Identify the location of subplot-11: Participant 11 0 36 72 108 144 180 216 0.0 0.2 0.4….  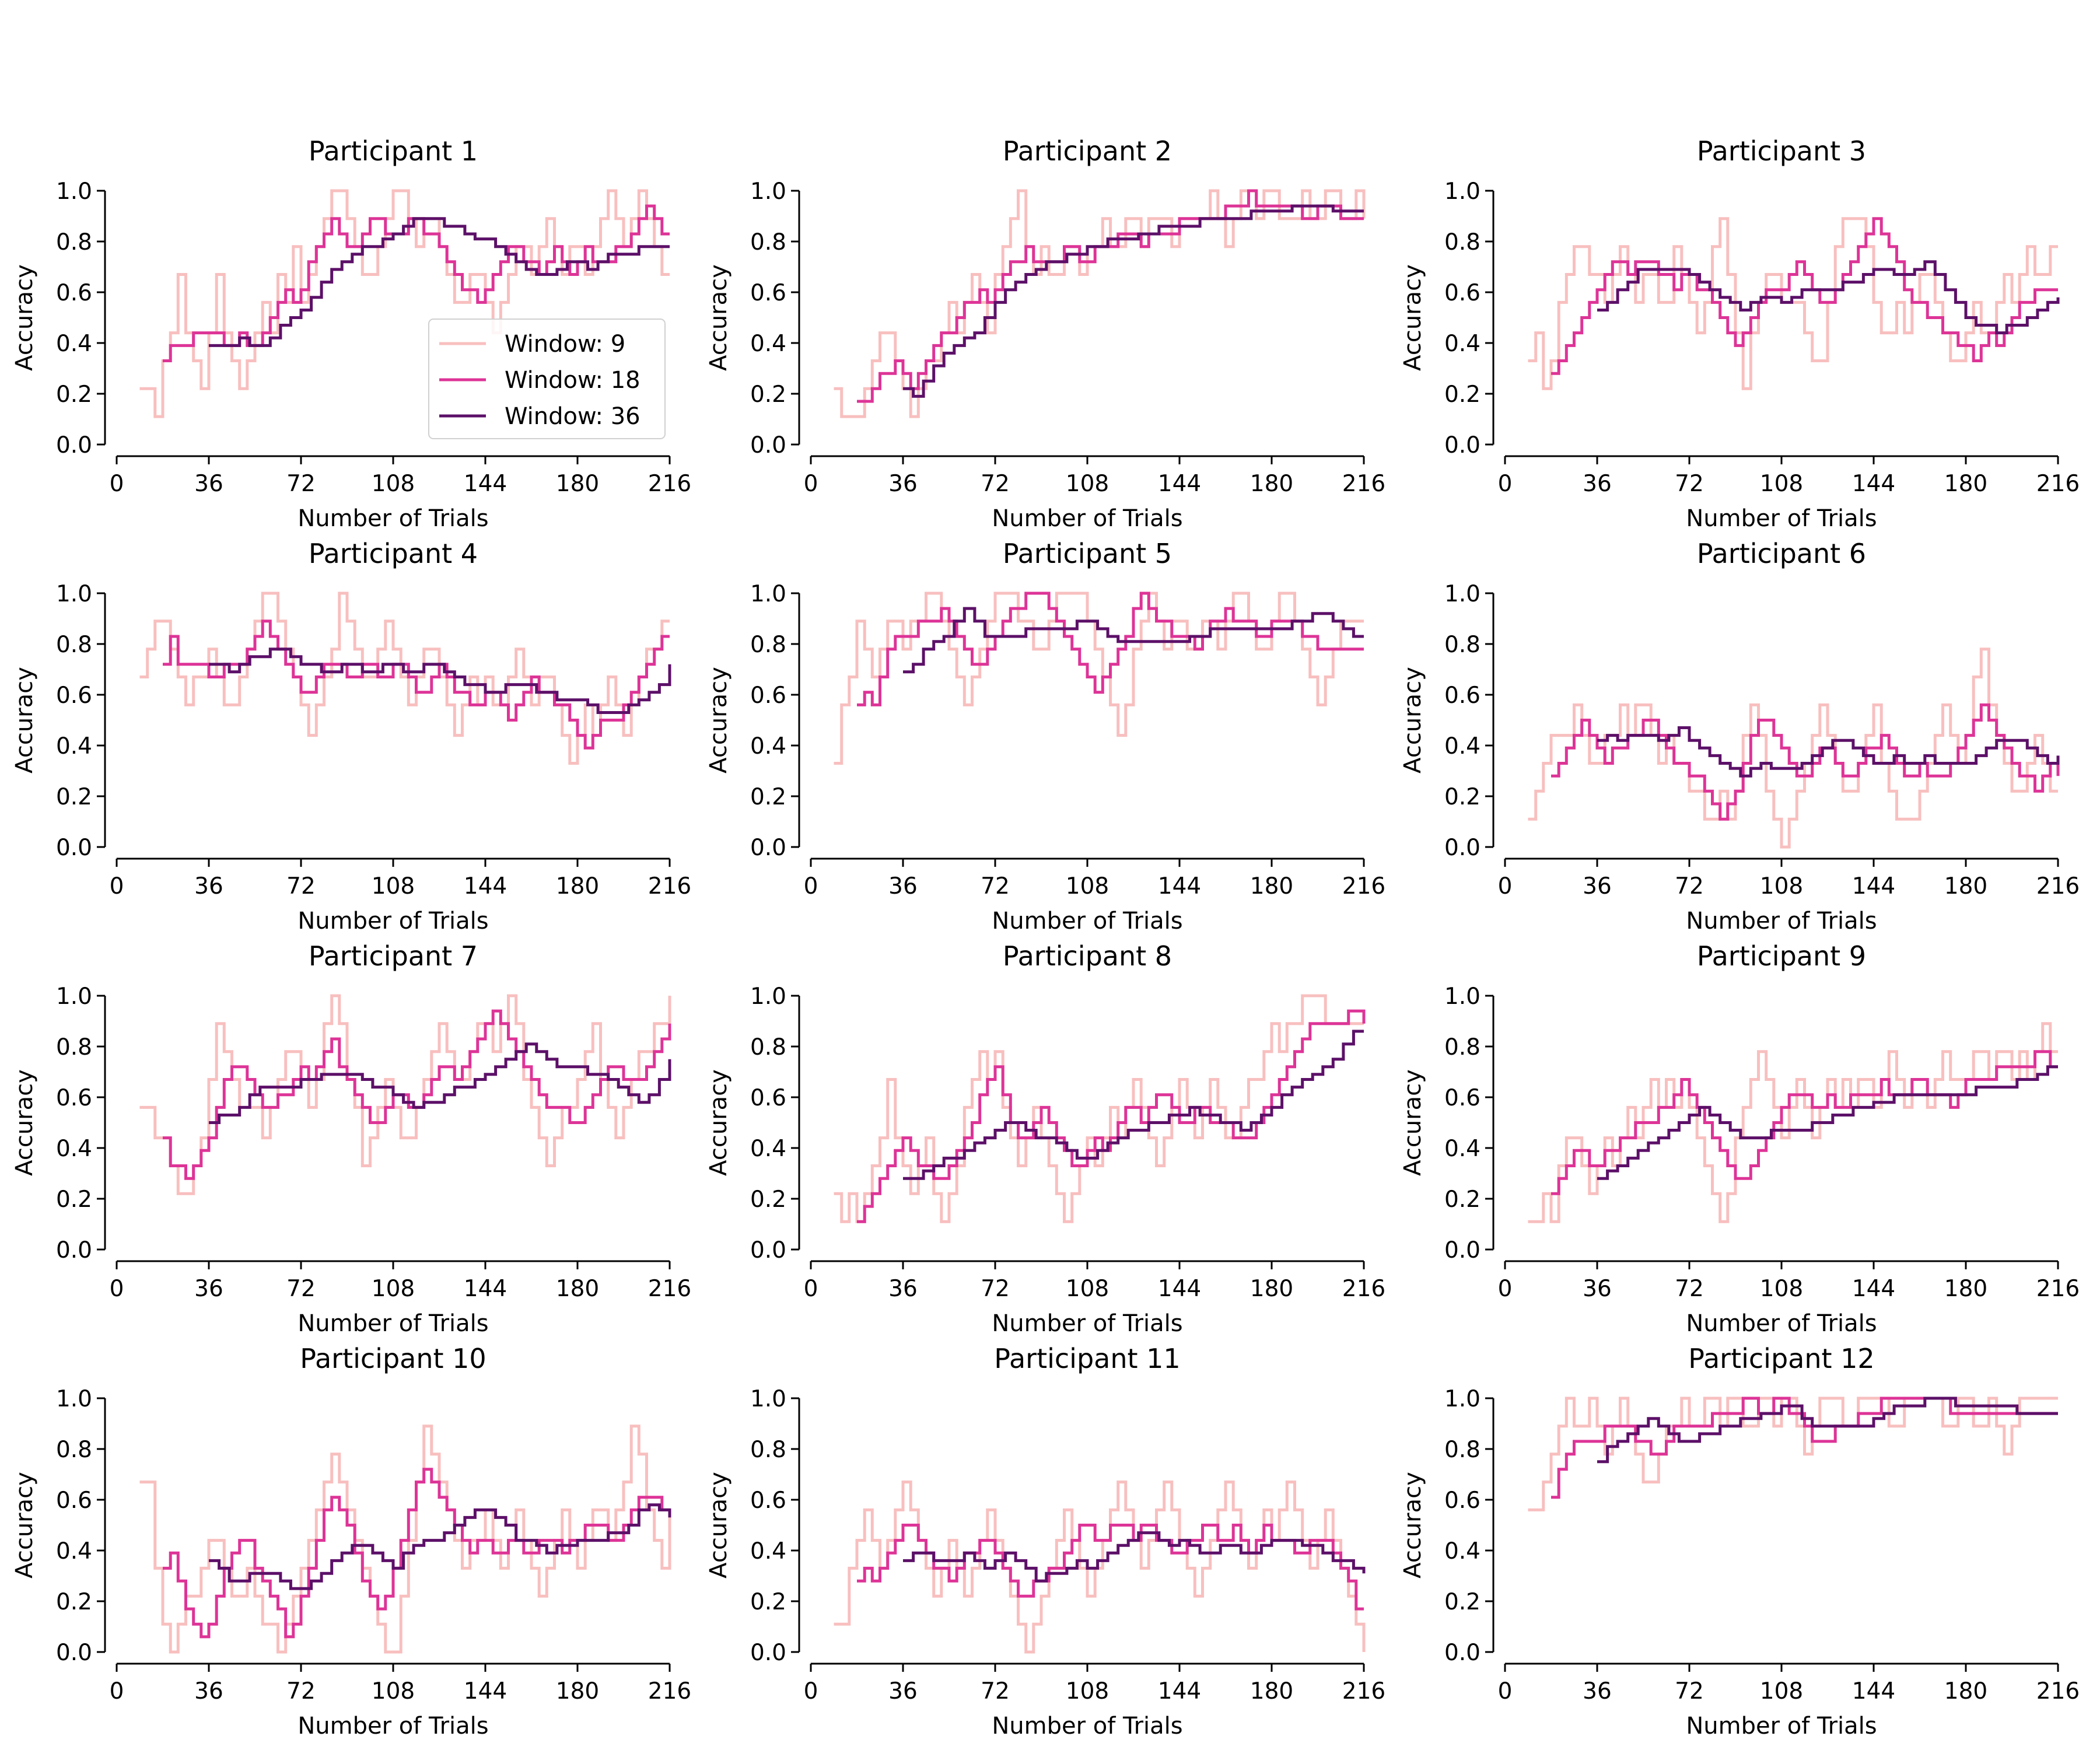
(1045, 1541).